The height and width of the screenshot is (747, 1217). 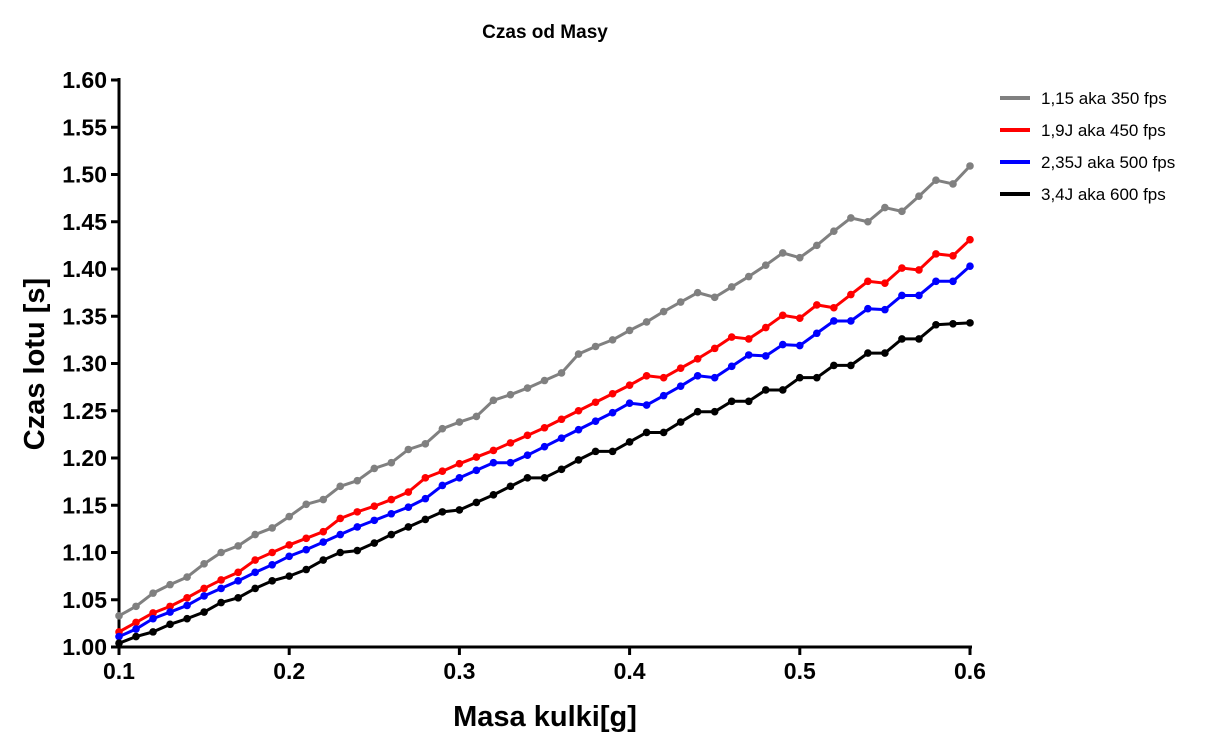 What do you see at coordinates (84, 364) in the screenshot?
I see `y-tick-label: 1.30` at bounding box center [84, 364].